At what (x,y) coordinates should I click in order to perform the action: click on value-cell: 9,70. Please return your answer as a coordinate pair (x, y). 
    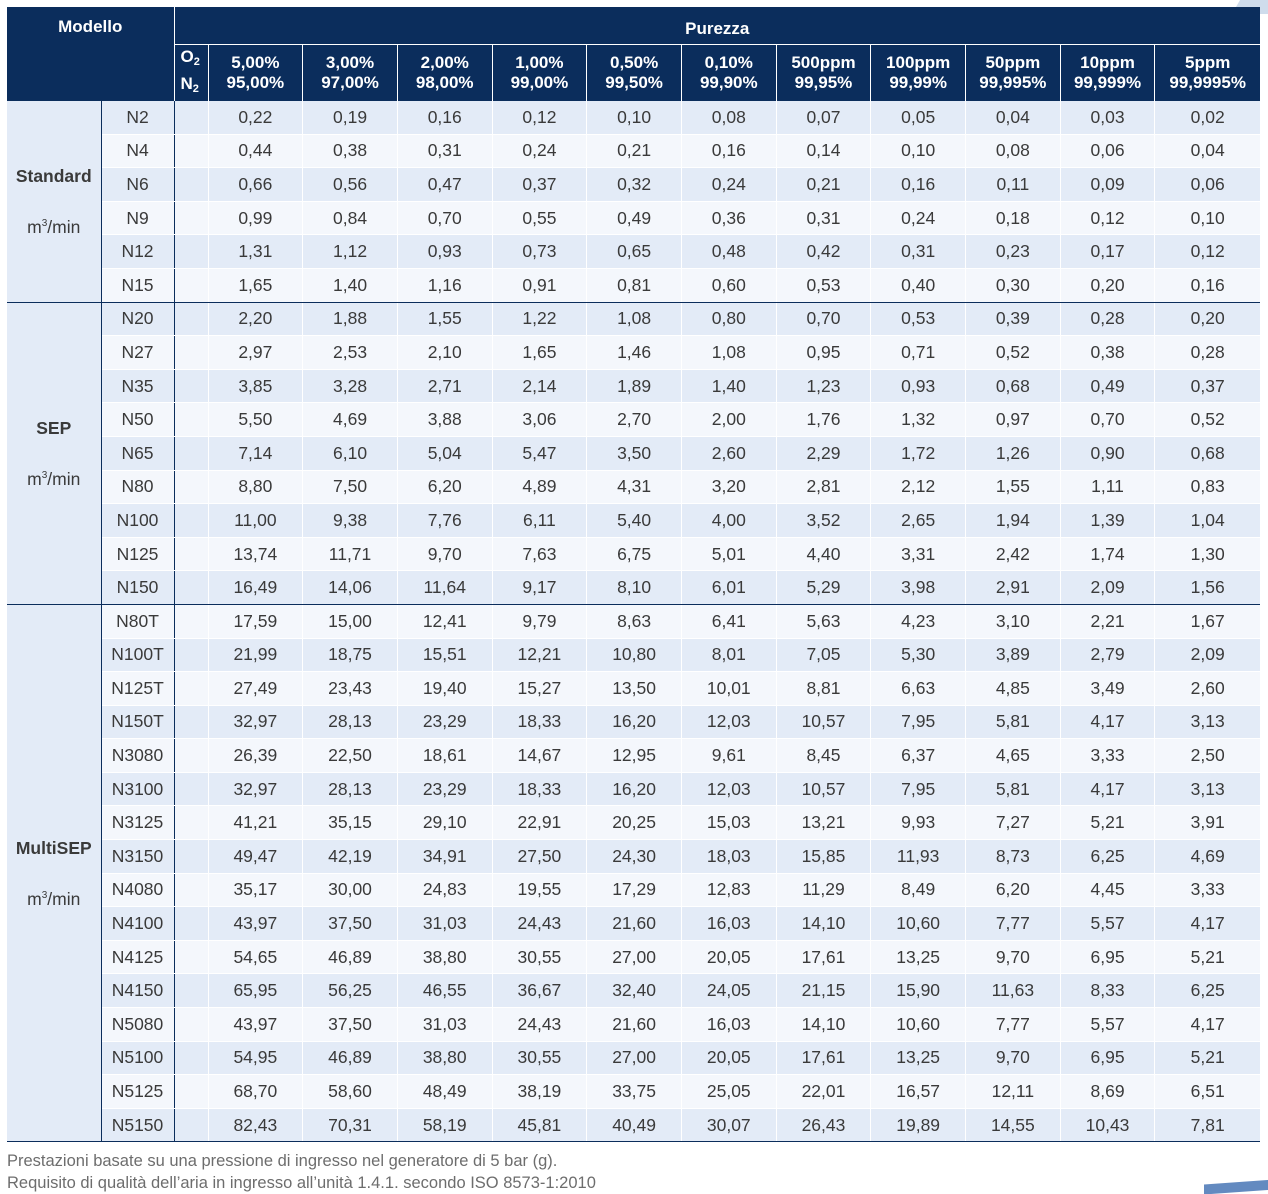
    Looking at the image, I should click on (1013, 1058).